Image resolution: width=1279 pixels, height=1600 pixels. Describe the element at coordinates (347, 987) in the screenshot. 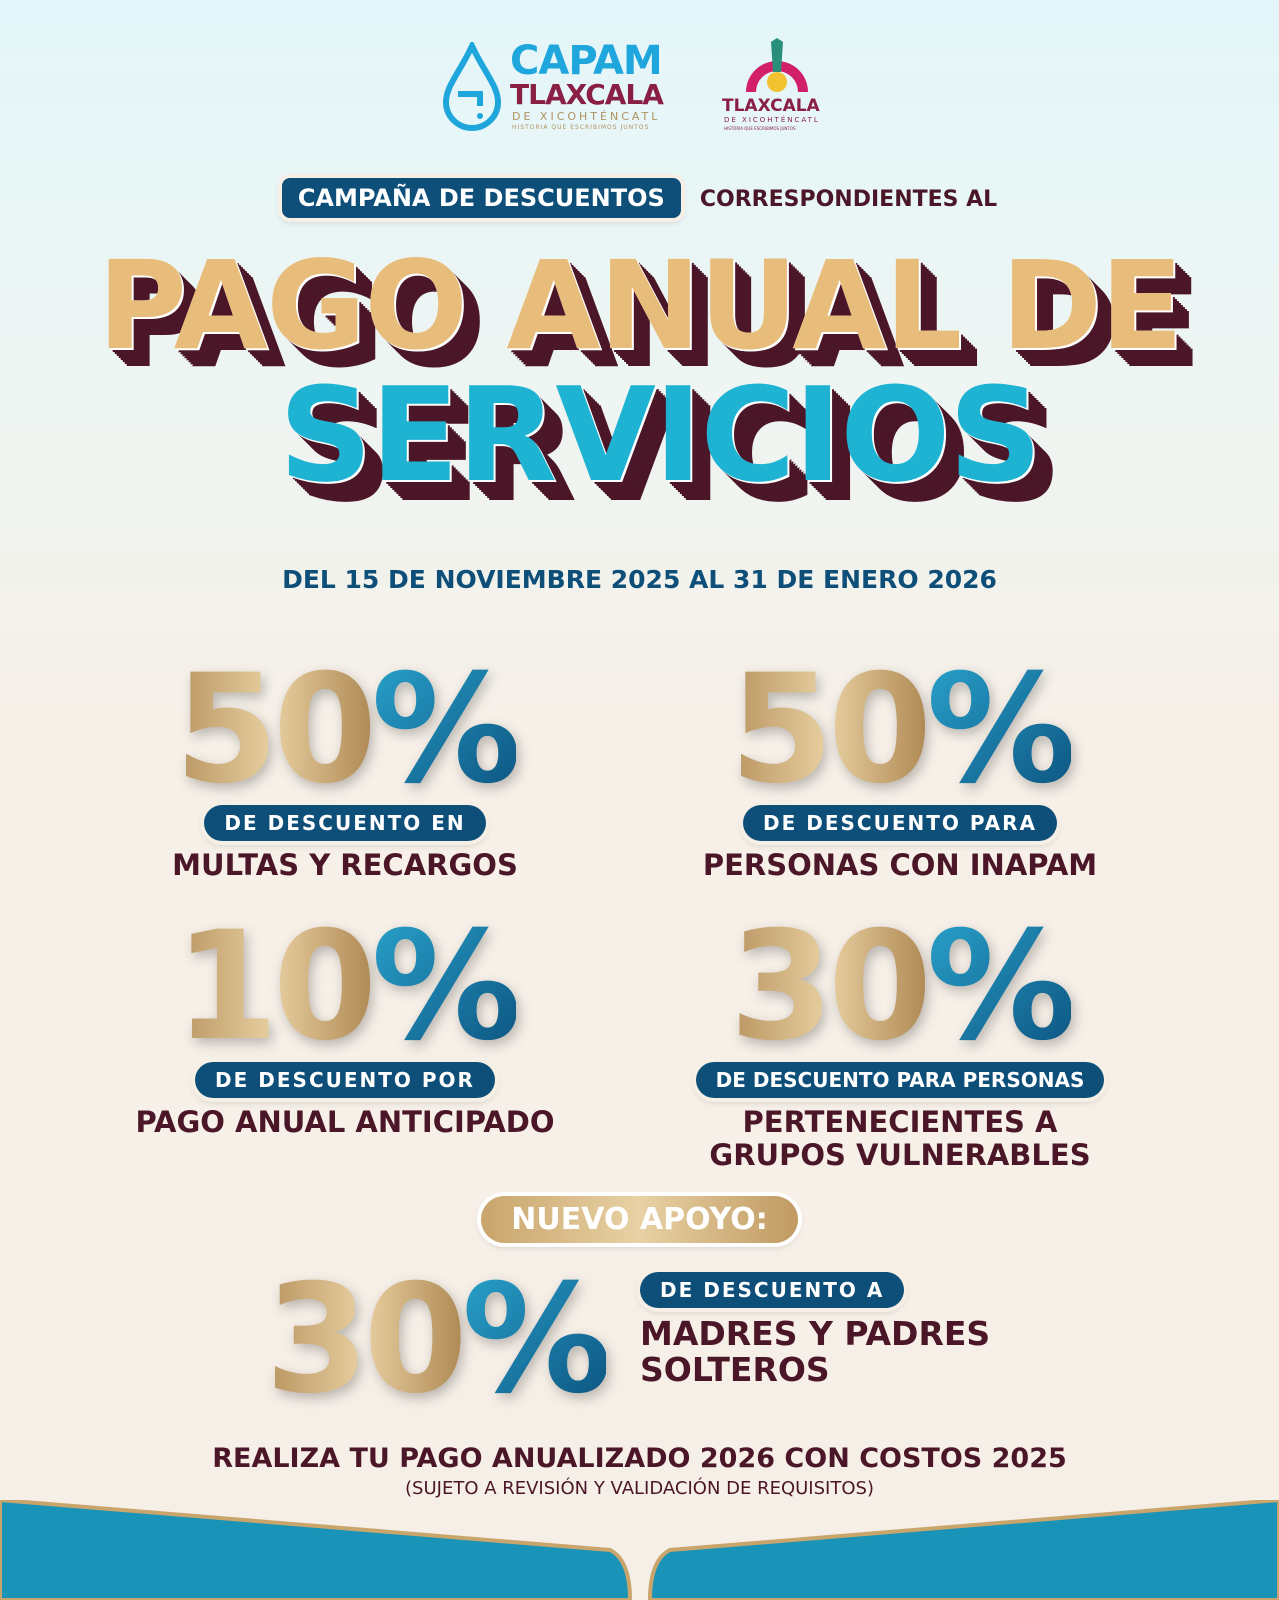

I see `discount-percentage: 10%` at that location.